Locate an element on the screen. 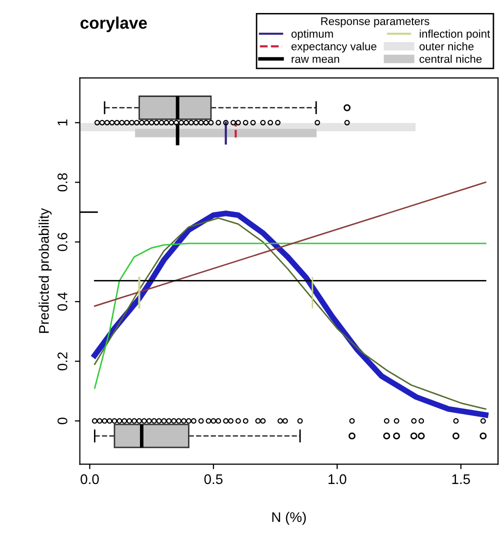 Image resolution: width=499 pixels, height=541 pixels. legend-label: outer niche is located at coordinates (447, 46).